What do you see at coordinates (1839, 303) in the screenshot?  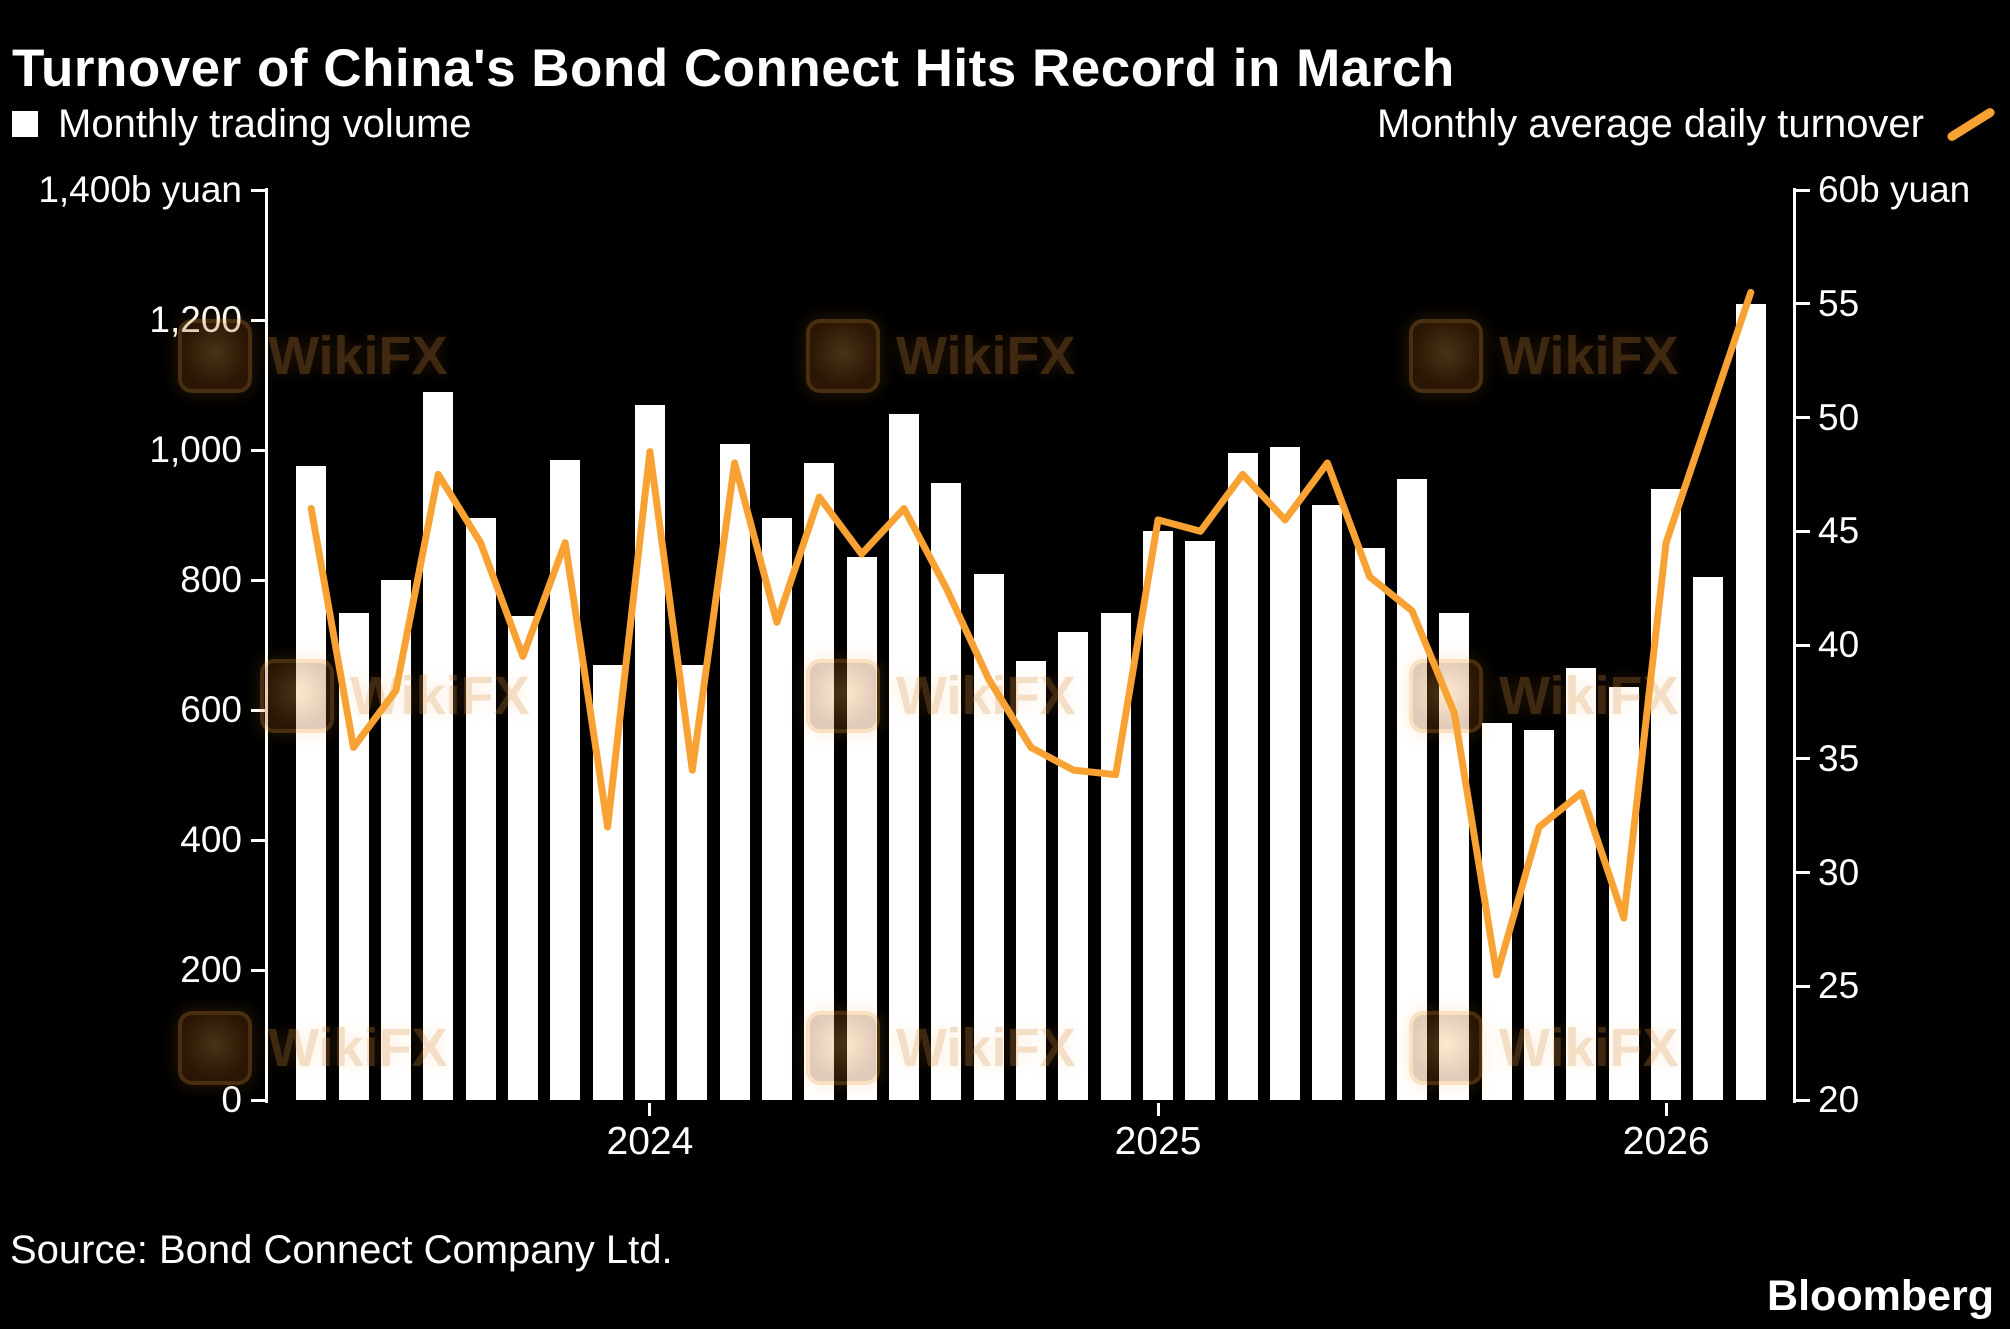 I see `right-axis-tick-label: 55` at bounding box center [1839, 303].